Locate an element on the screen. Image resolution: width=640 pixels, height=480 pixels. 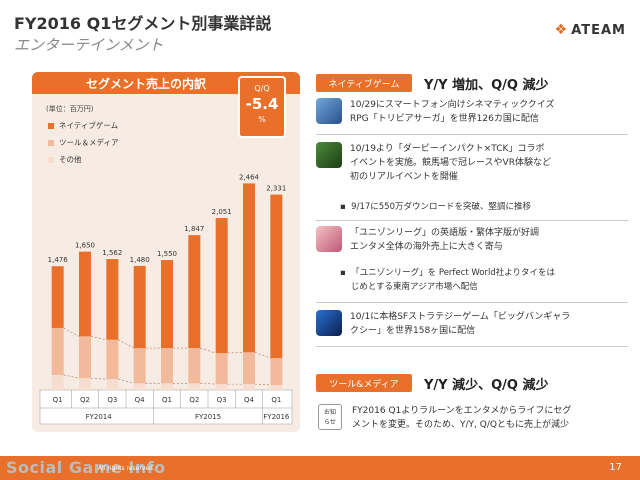
company-logo: ❖ ATEAM is located at coordinates (590, 30).